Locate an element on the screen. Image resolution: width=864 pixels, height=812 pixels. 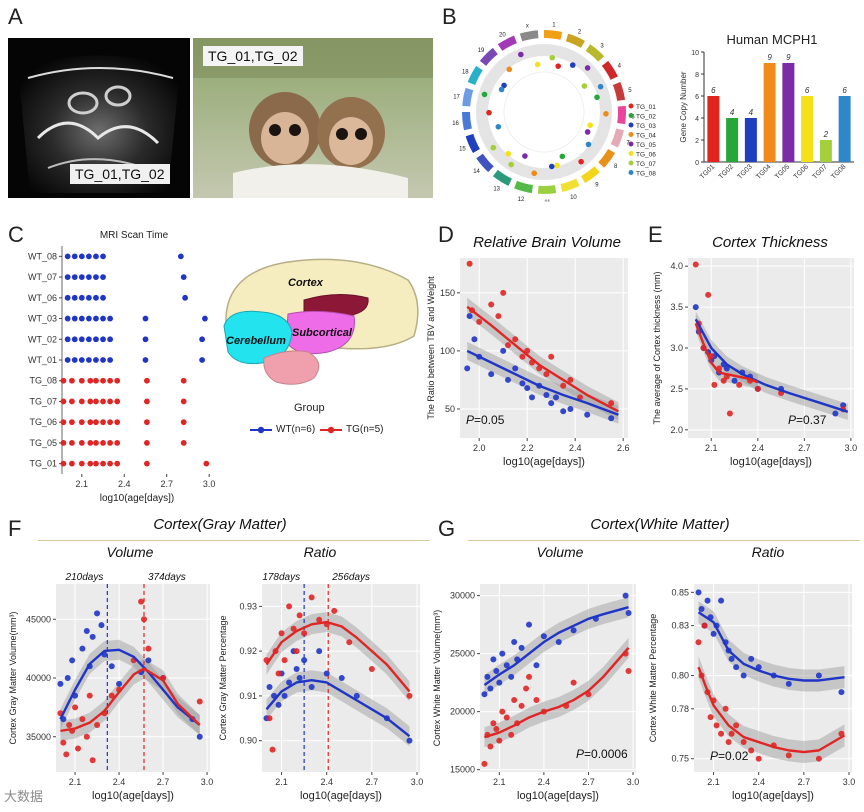
x-axis-label: log10(age[days]) is located at coordinates (137, 498).